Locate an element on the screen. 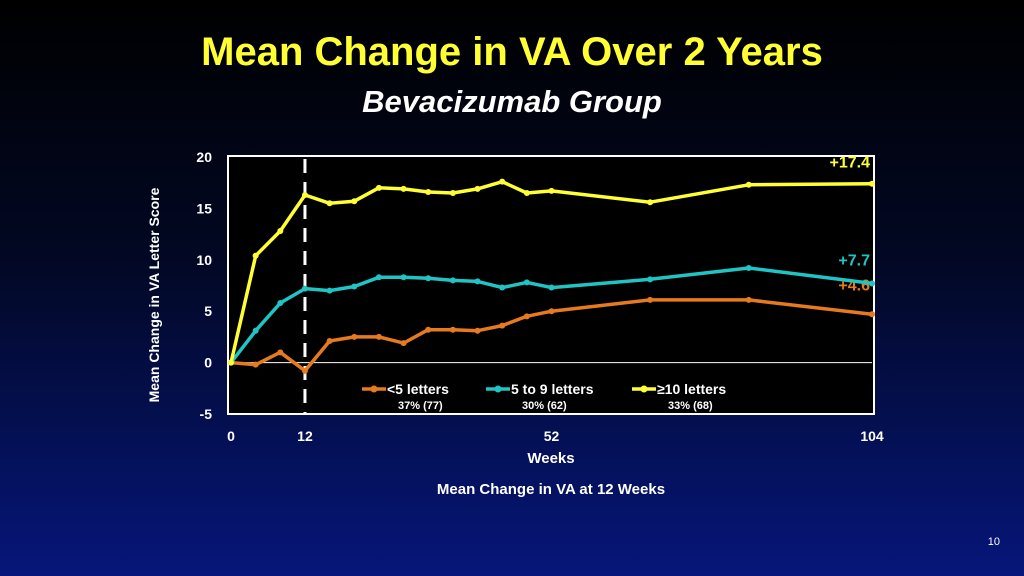 Image resolution: width=1024 pixels, height=576 pixels. slide-title: Mean Change in VA Over 2 Years is located at coordinates (512, 52).